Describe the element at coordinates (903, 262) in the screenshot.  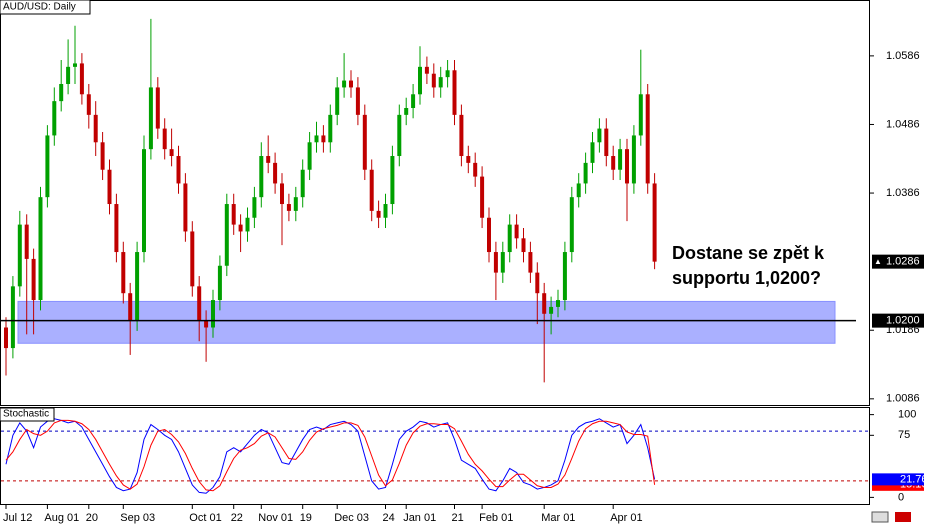
I see `current-price-label: 1.0286` at that location.